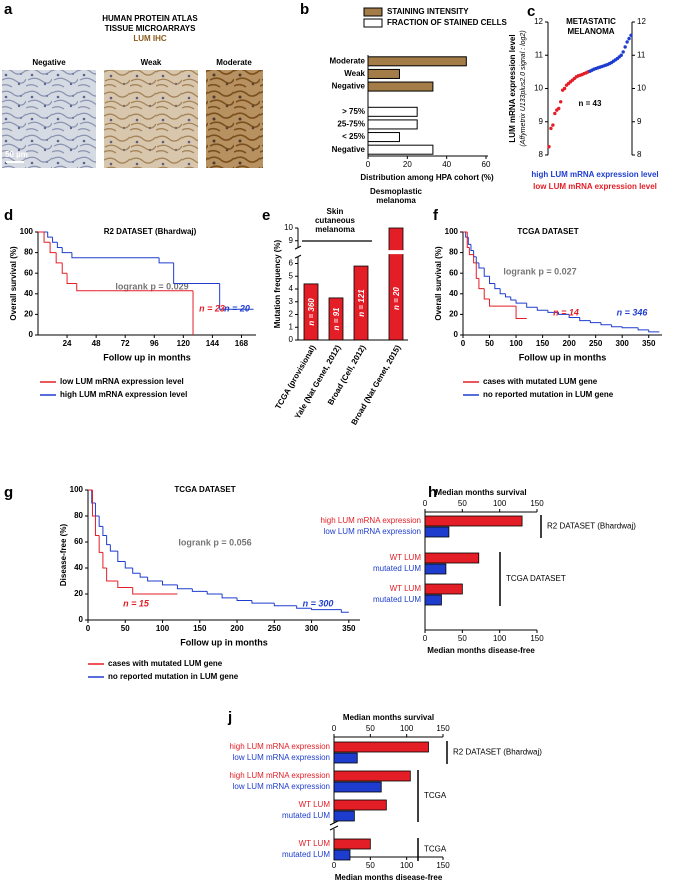  Describe the element at coordinates (234, 62) in the screenshot. I see `column-label: Moderate` at that location.